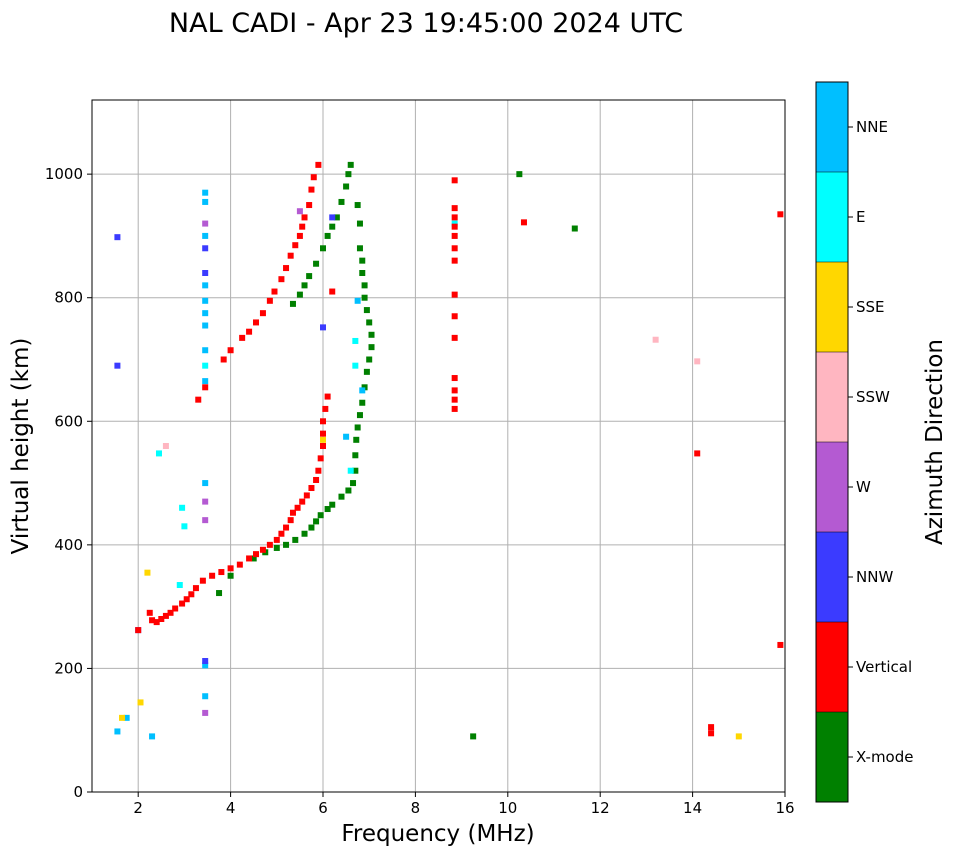 The height and width of the screenshot is (861, 958). Describe the element at coordinates (68, 545) in the screenshot. I see `y-tick-label: 400` at that location.